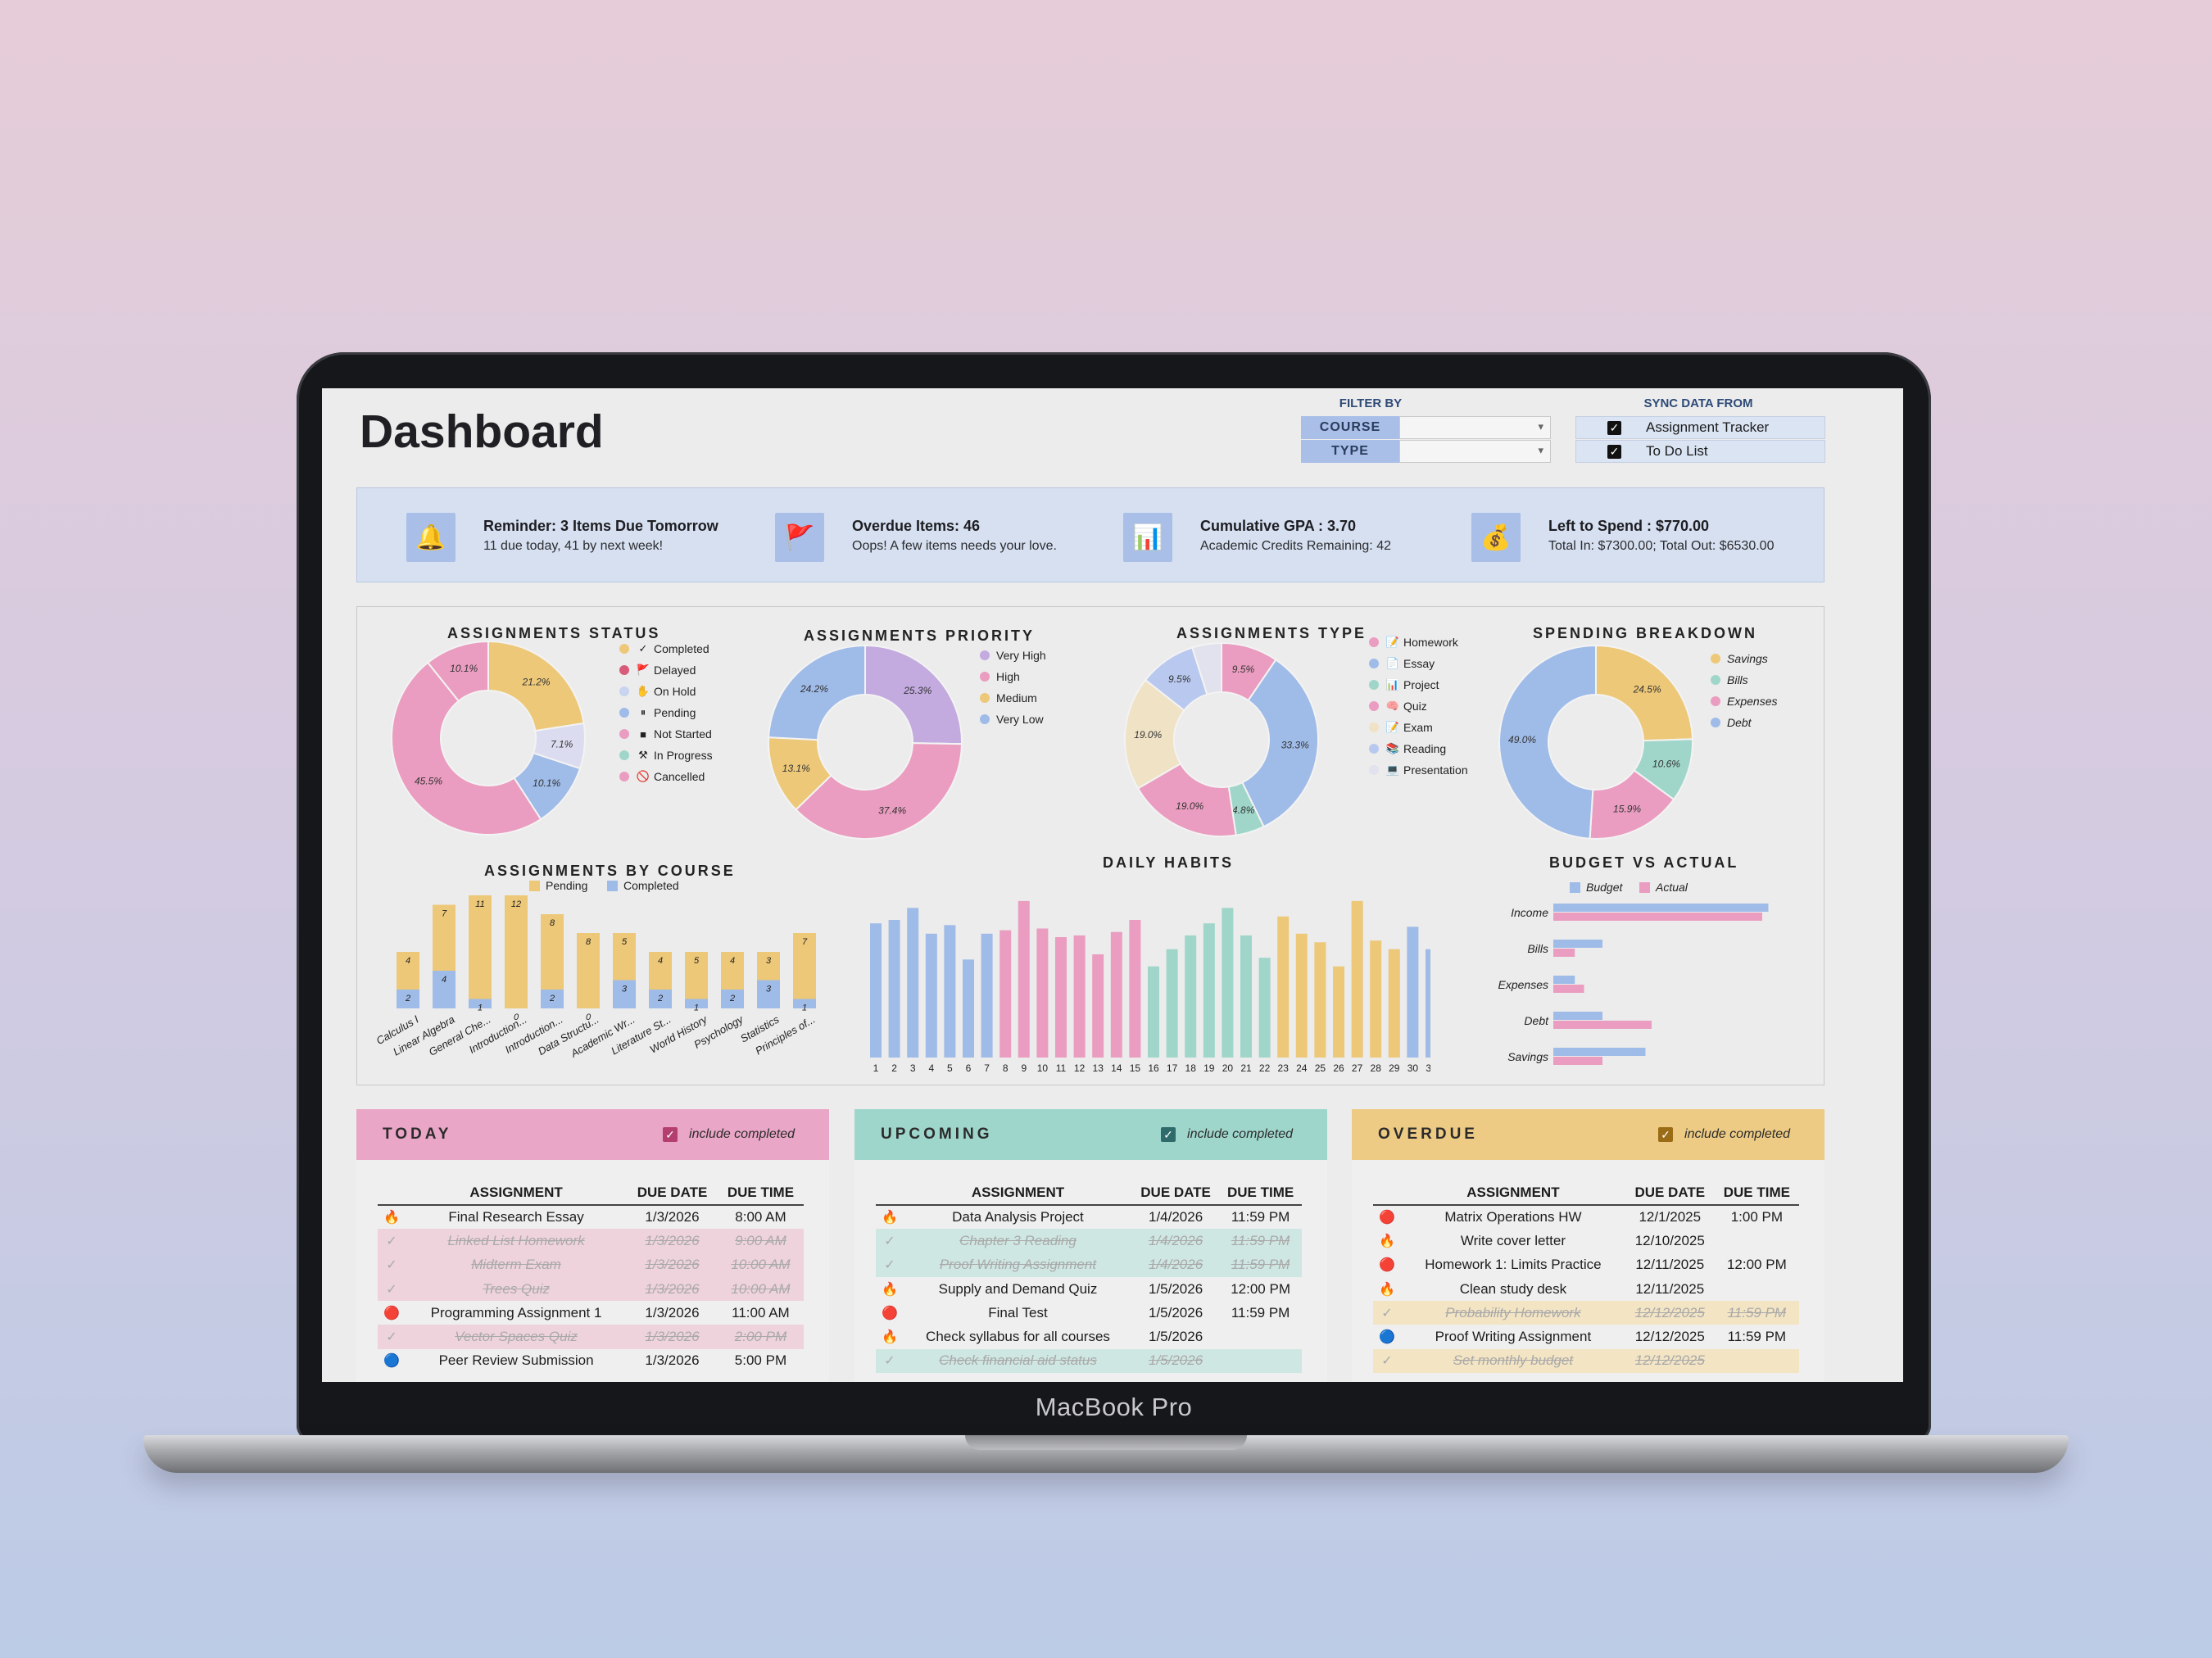 Image resolution: width=2212 pixels, height=1658 pixels. I want to click on bar-chart-icon: 📊, so click(1147, 537).